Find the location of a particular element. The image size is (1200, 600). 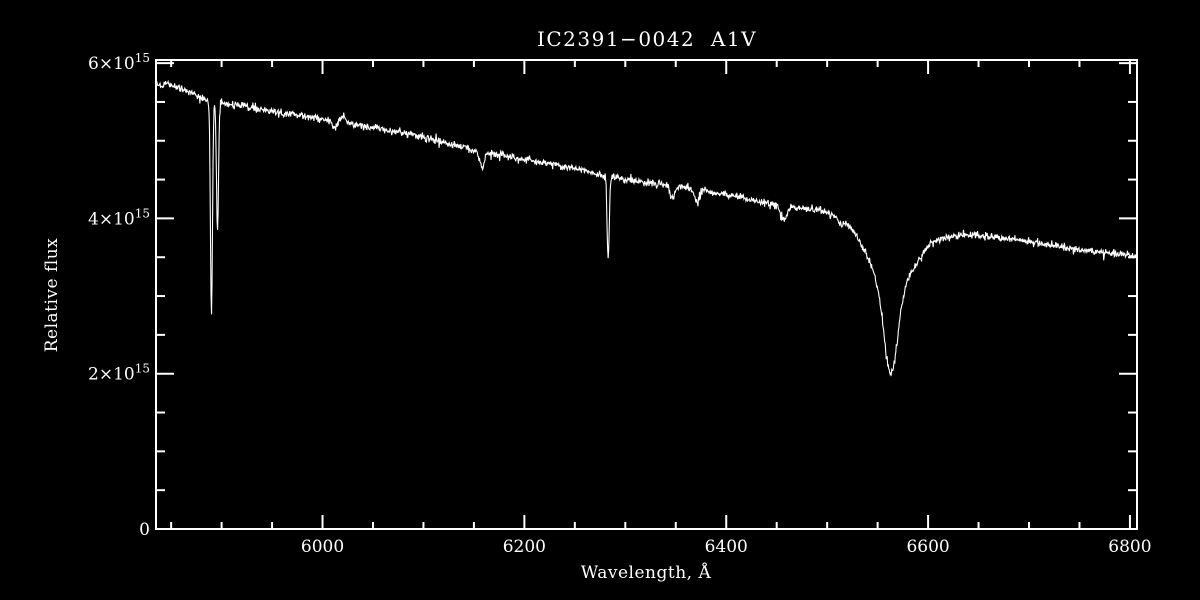

x-tick-label: 6000 is located at coordinates (322, 547).